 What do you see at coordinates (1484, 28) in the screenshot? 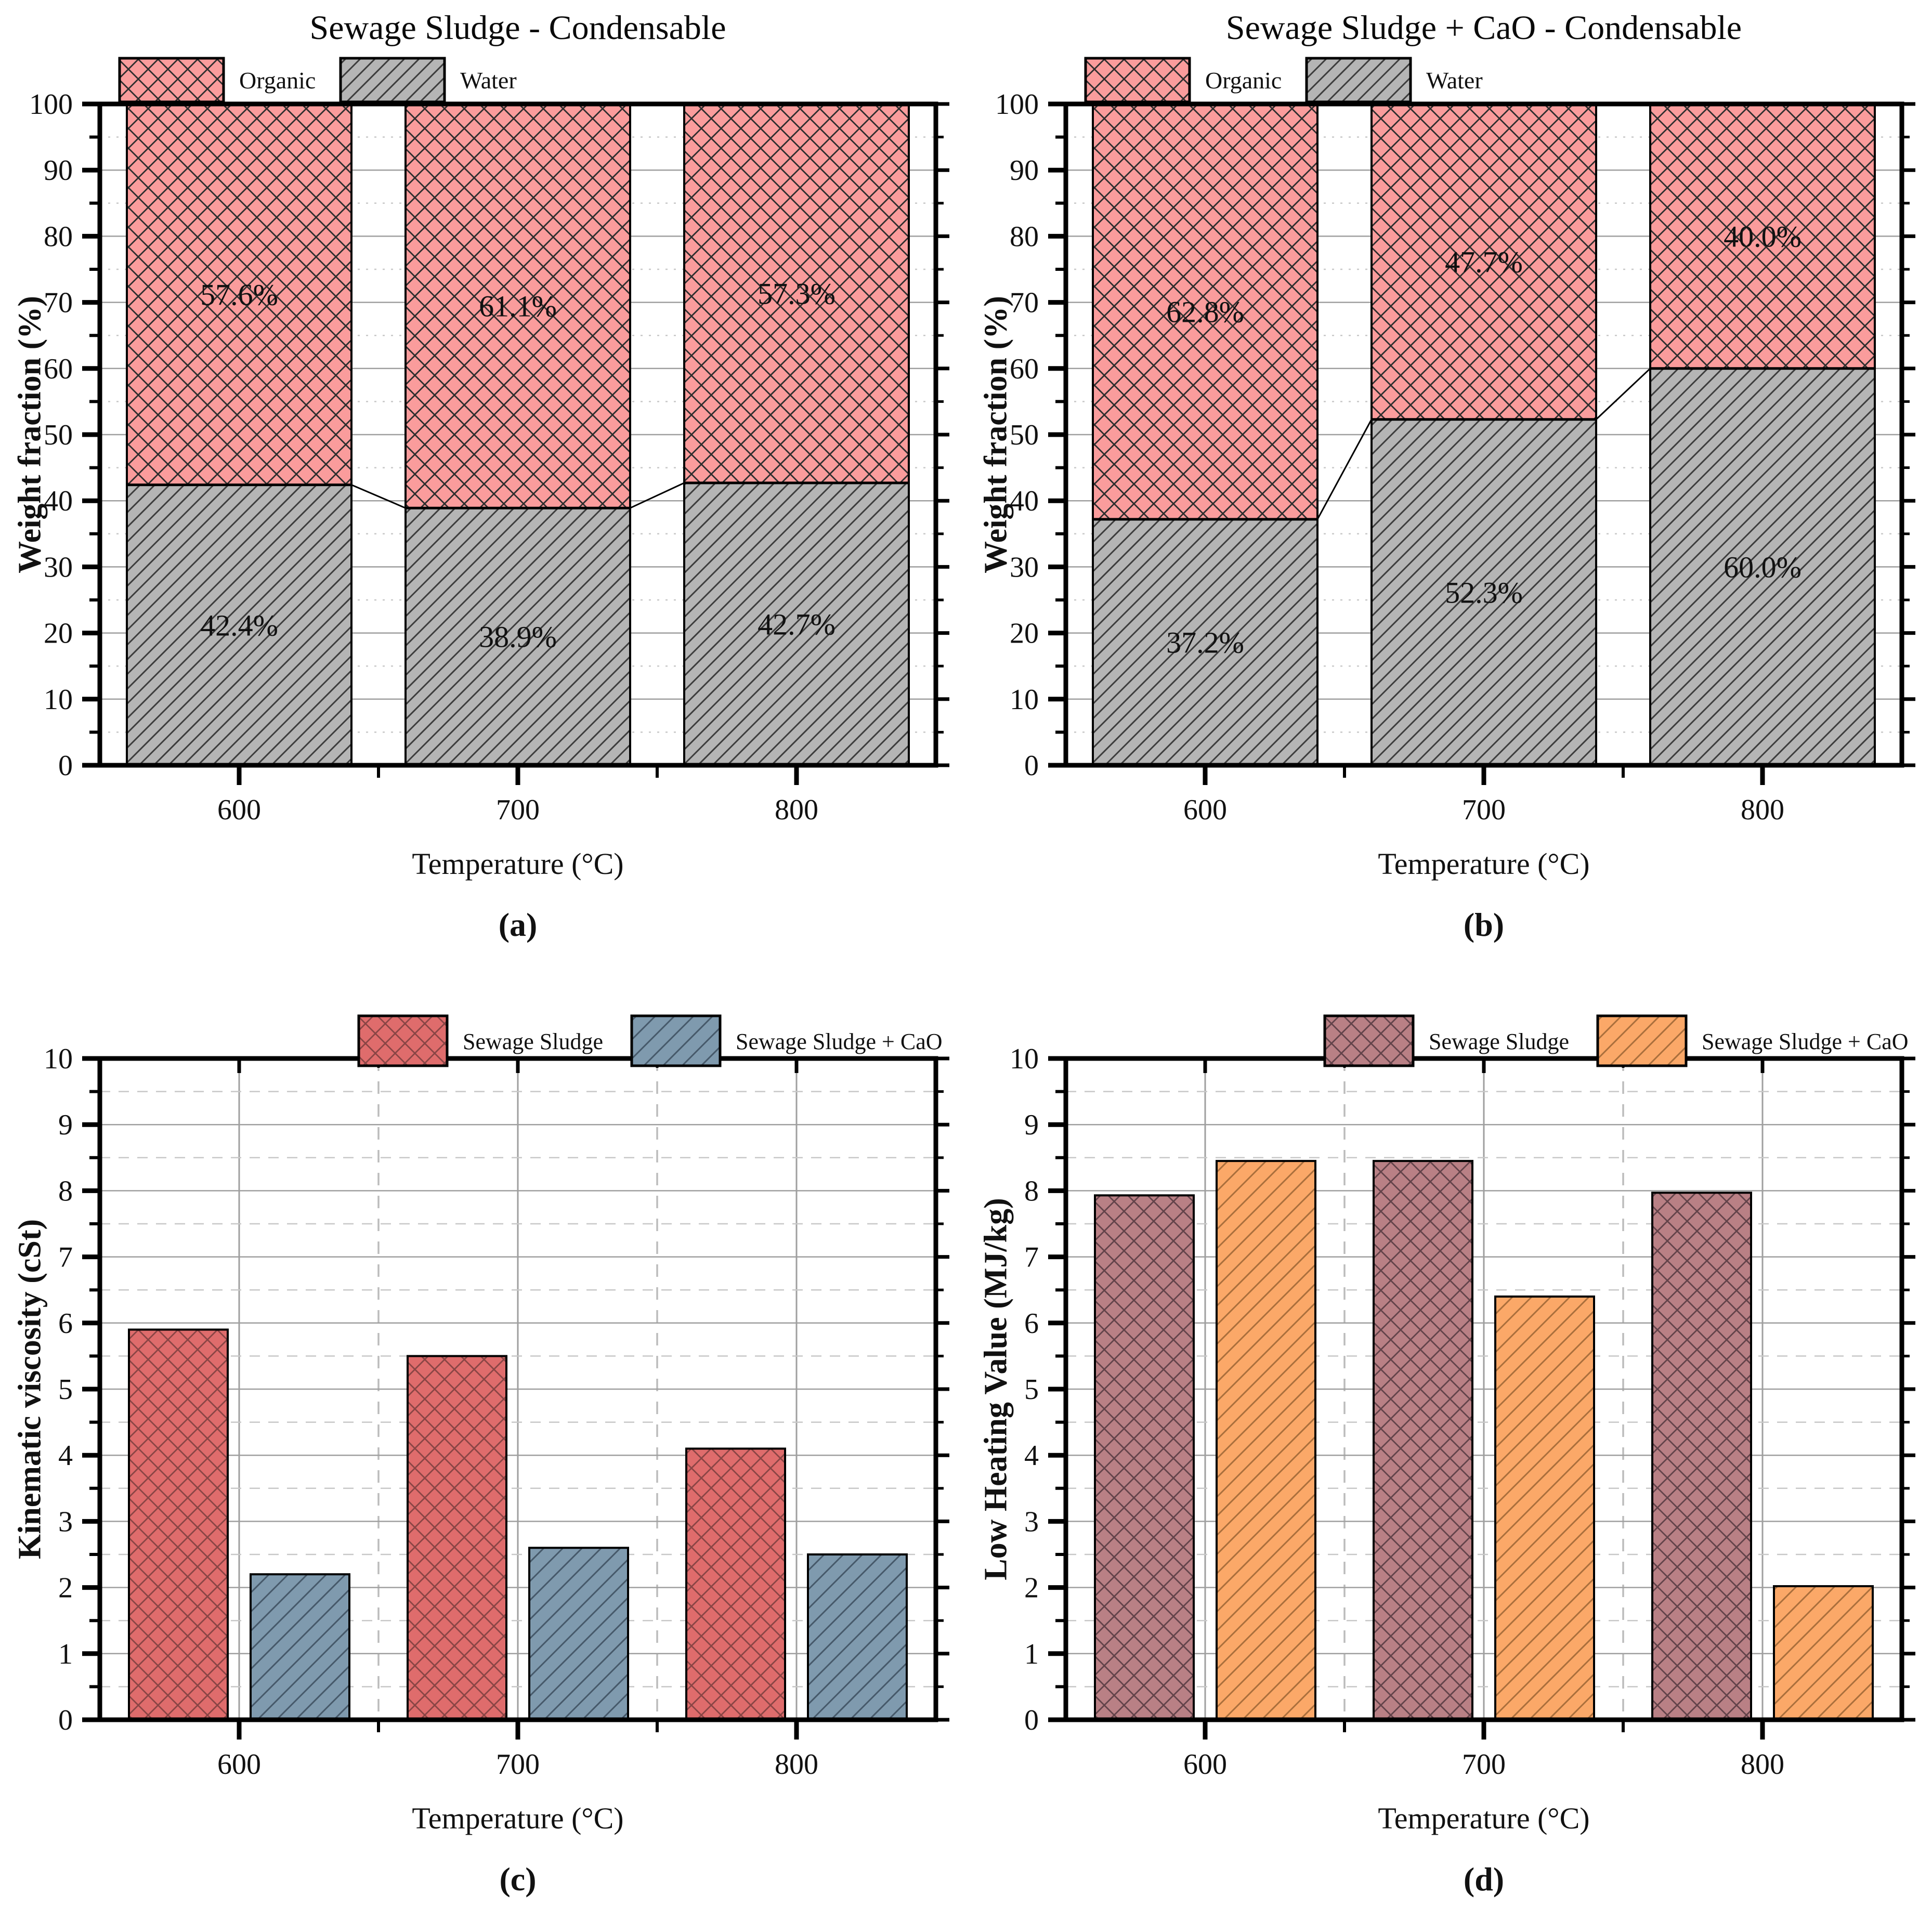
I see `chart-b-title: Sewage Sludge + CaO - Condensable` at bounding box center [1484, 28].